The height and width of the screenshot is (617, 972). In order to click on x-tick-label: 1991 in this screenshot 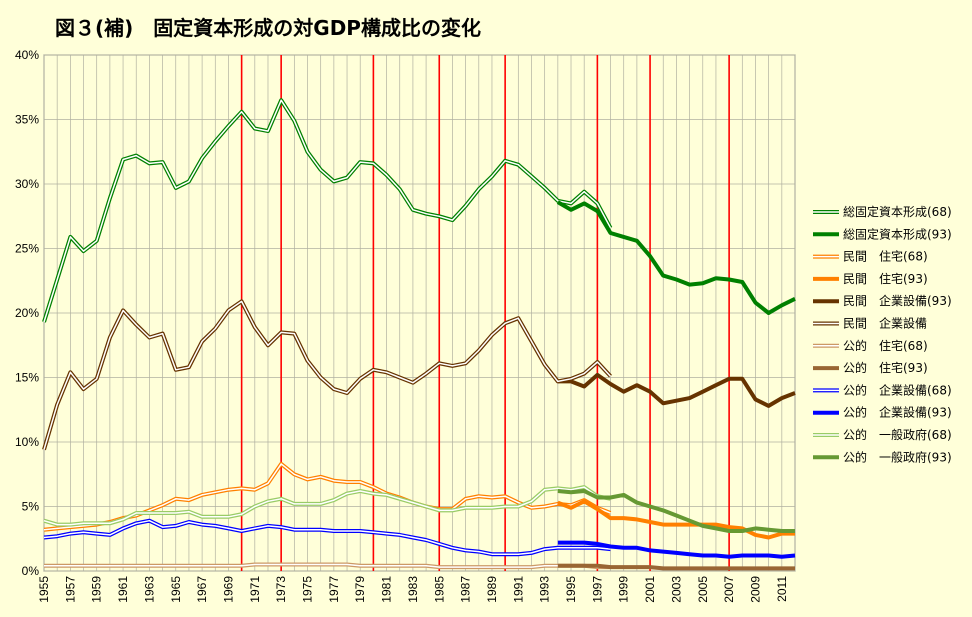, I will do `click(518, 589)`.